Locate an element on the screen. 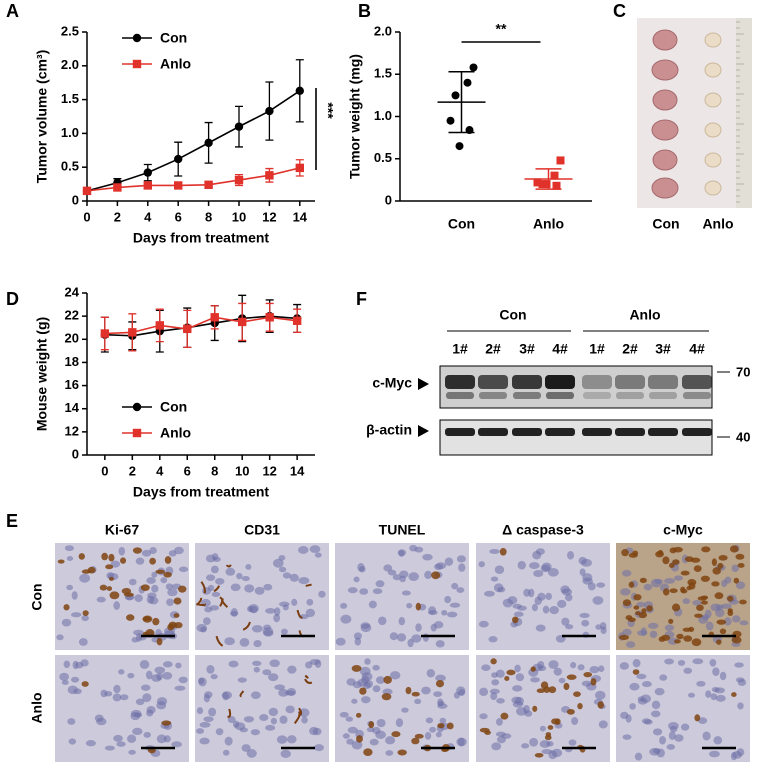 This screenshot has width=758, height=768. x-tick-label: 2 is located at coordinates (132, 470).